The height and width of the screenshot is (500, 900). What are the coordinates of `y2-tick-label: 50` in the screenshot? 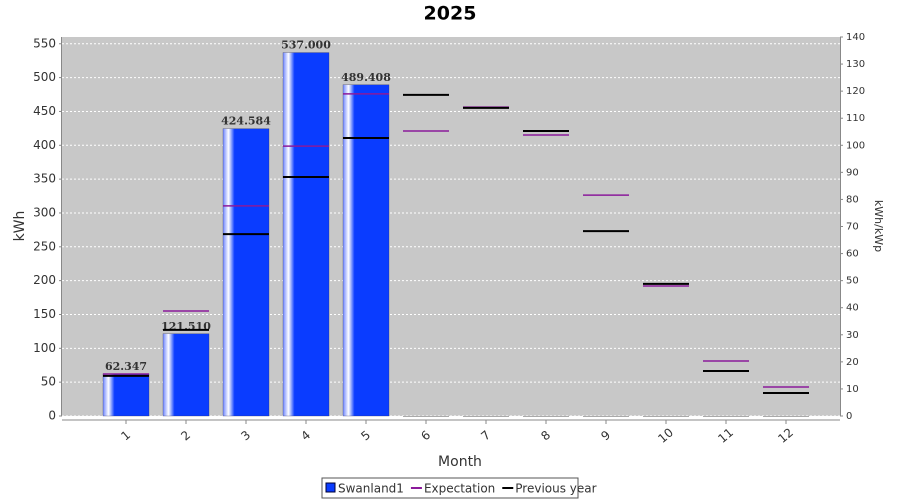 It's located at (852, 281).